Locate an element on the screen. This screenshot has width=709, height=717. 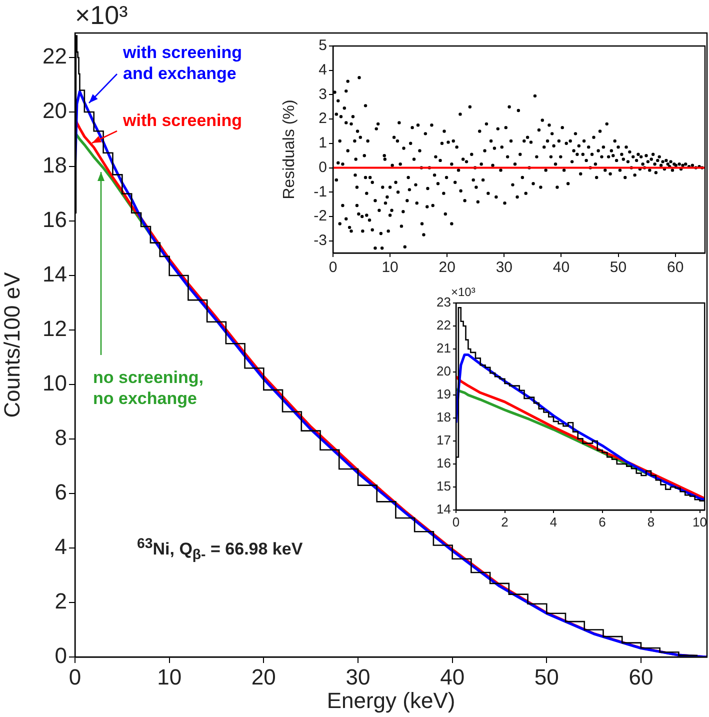
y-tick-label: 10 is located at coordinates (54, 383).